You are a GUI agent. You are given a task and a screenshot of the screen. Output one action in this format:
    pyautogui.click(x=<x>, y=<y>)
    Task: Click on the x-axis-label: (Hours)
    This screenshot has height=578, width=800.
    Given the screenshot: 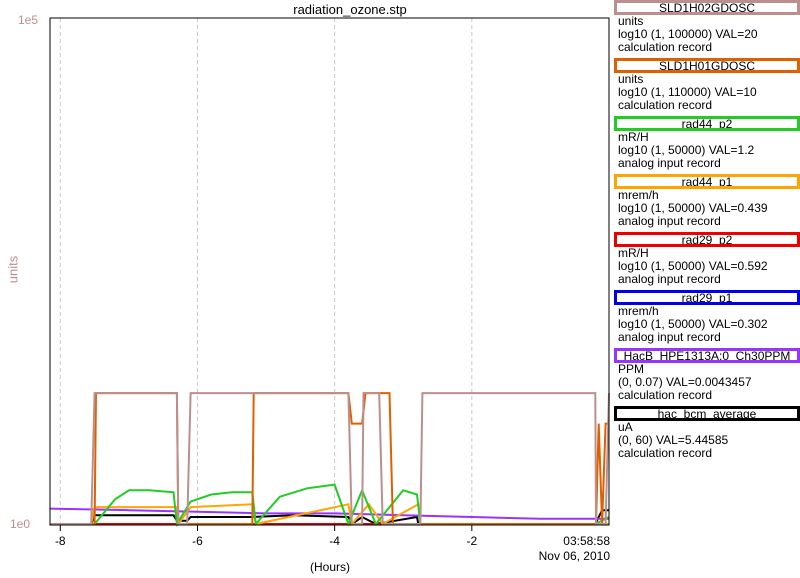 What is the action you would take?
    pyautogui.click(x=329, y=567)
    